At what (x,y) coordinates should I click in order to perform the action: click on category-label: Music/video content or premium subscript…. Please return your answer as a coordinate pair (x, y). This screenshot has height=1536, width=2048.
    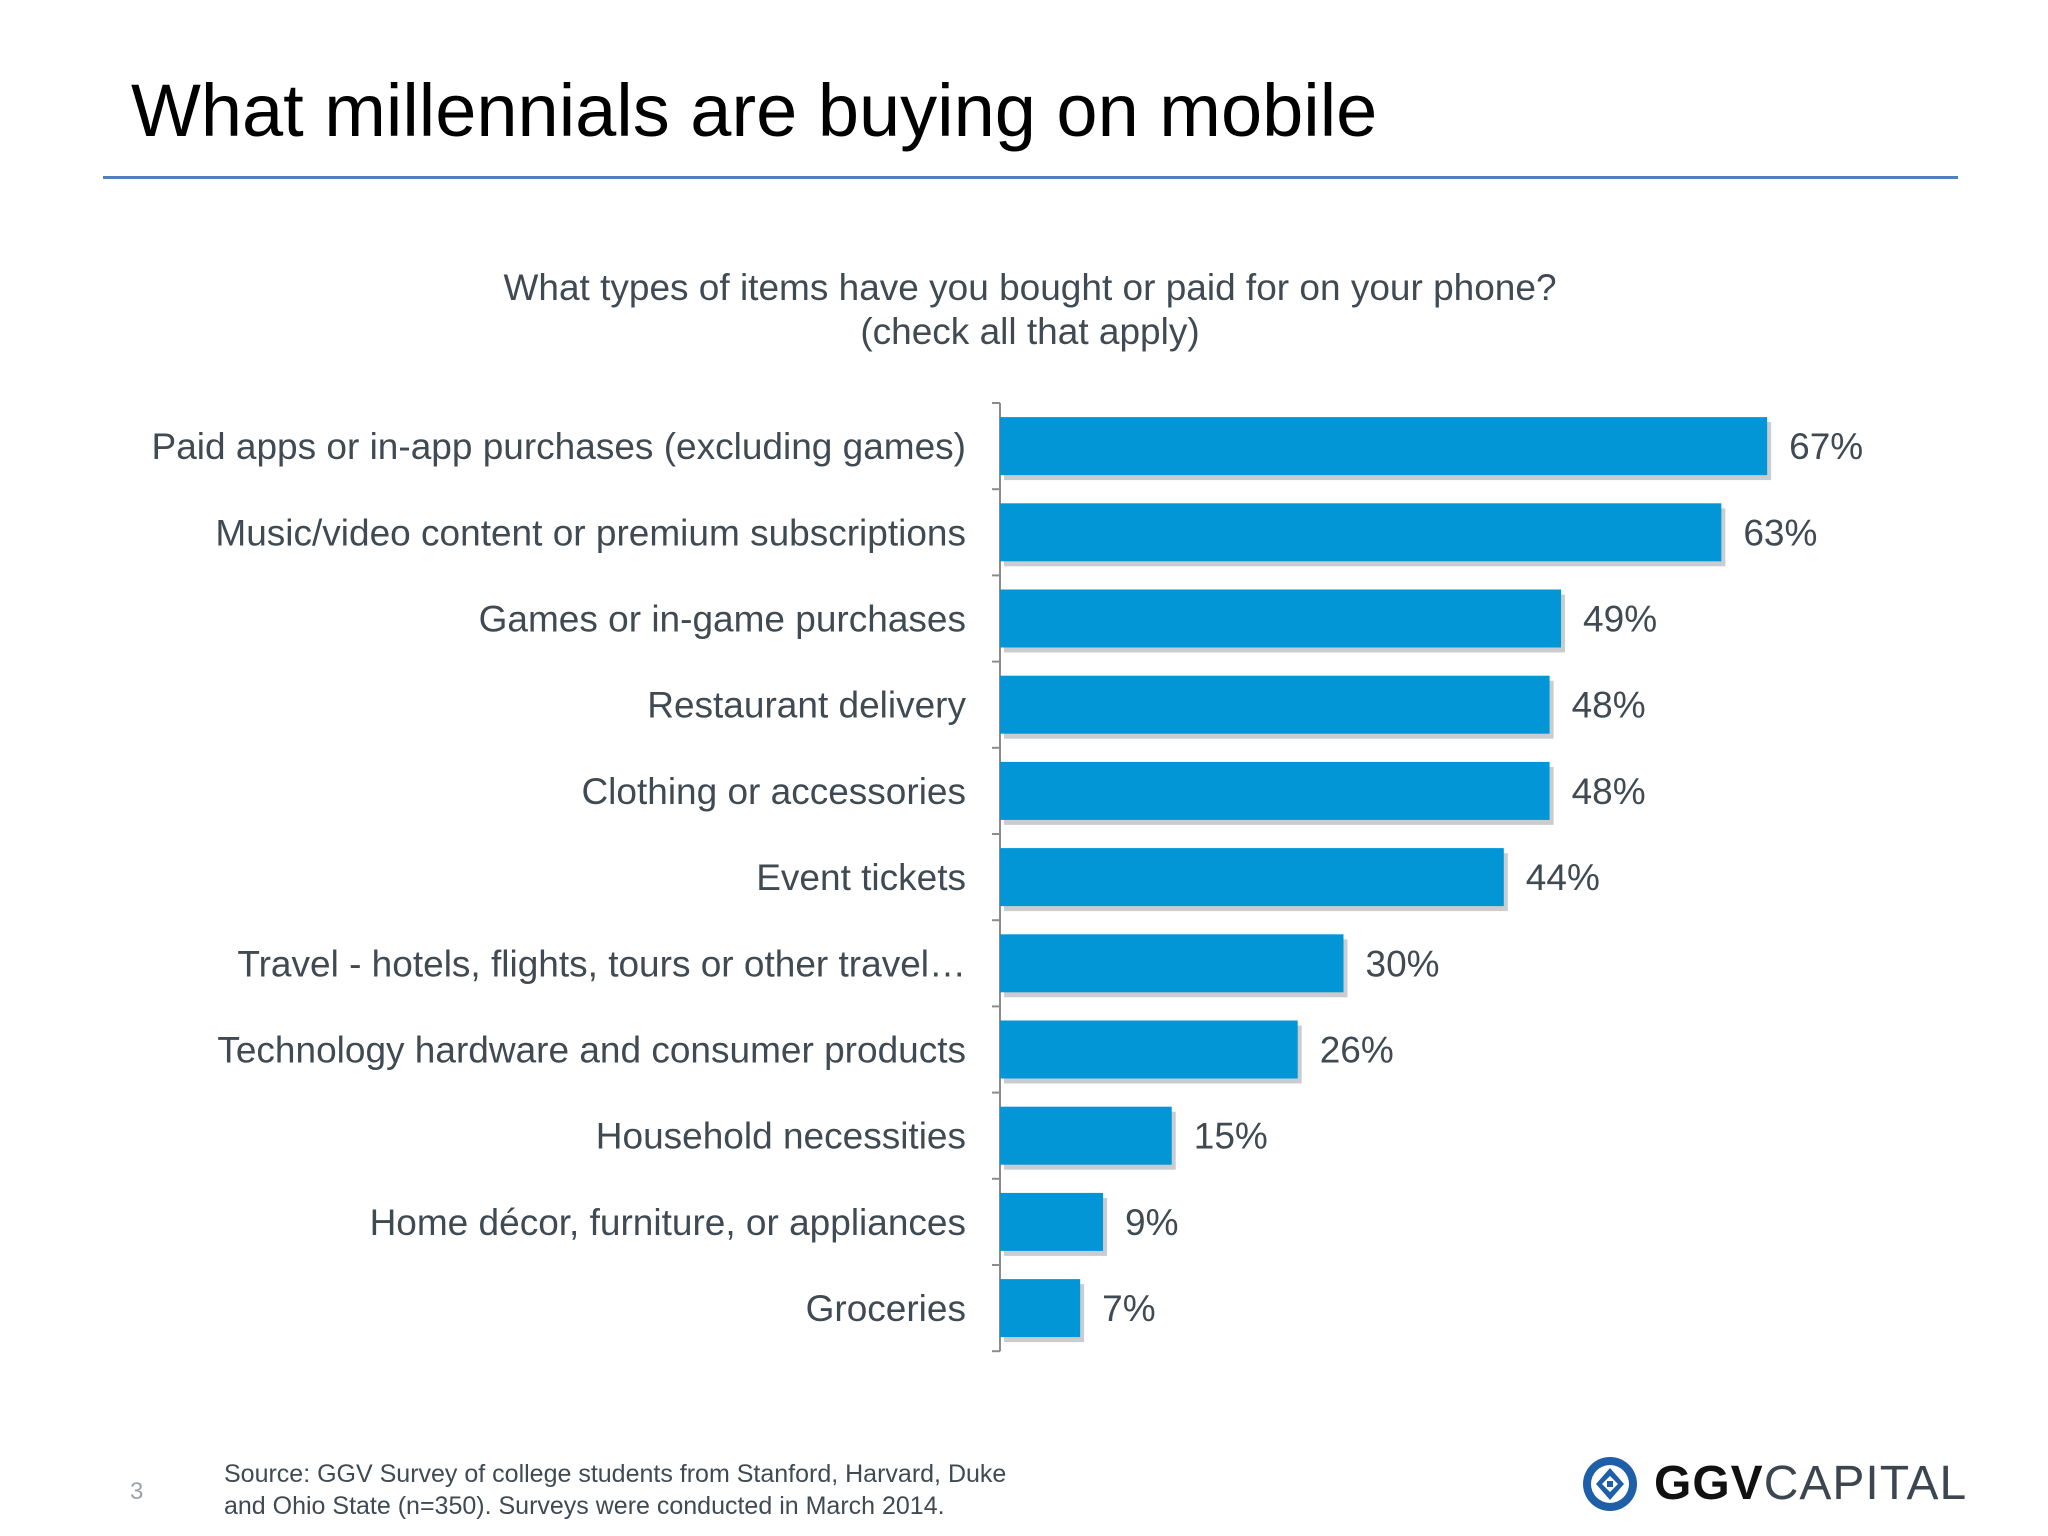
    Looking at the image, I should click on (590, 532).